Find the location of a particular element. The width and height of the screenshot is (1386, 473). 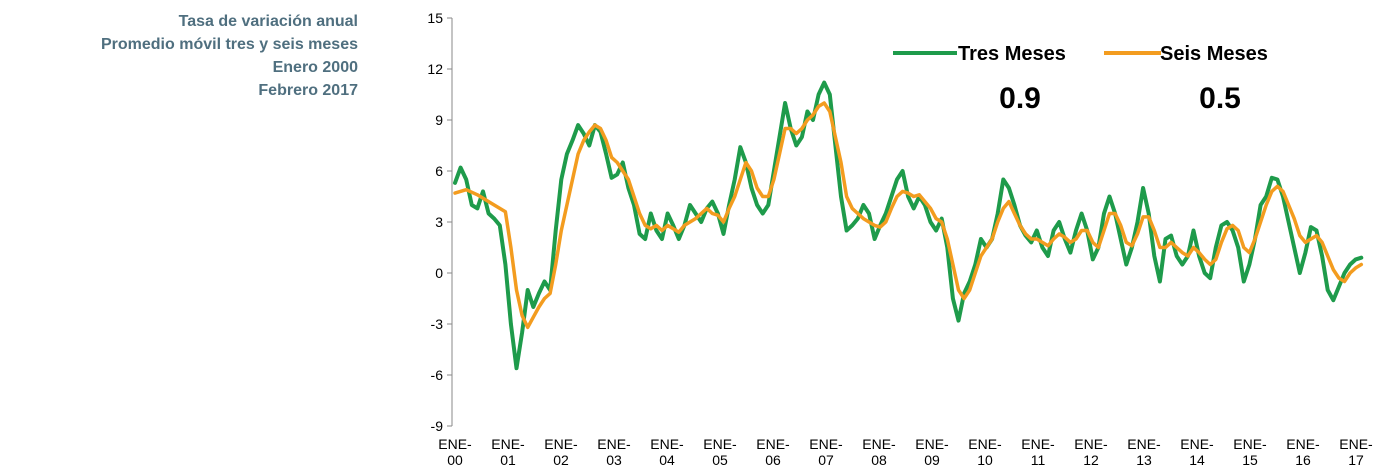

legend-latest-value: 0.9 is located at coordinates (1020, 98).